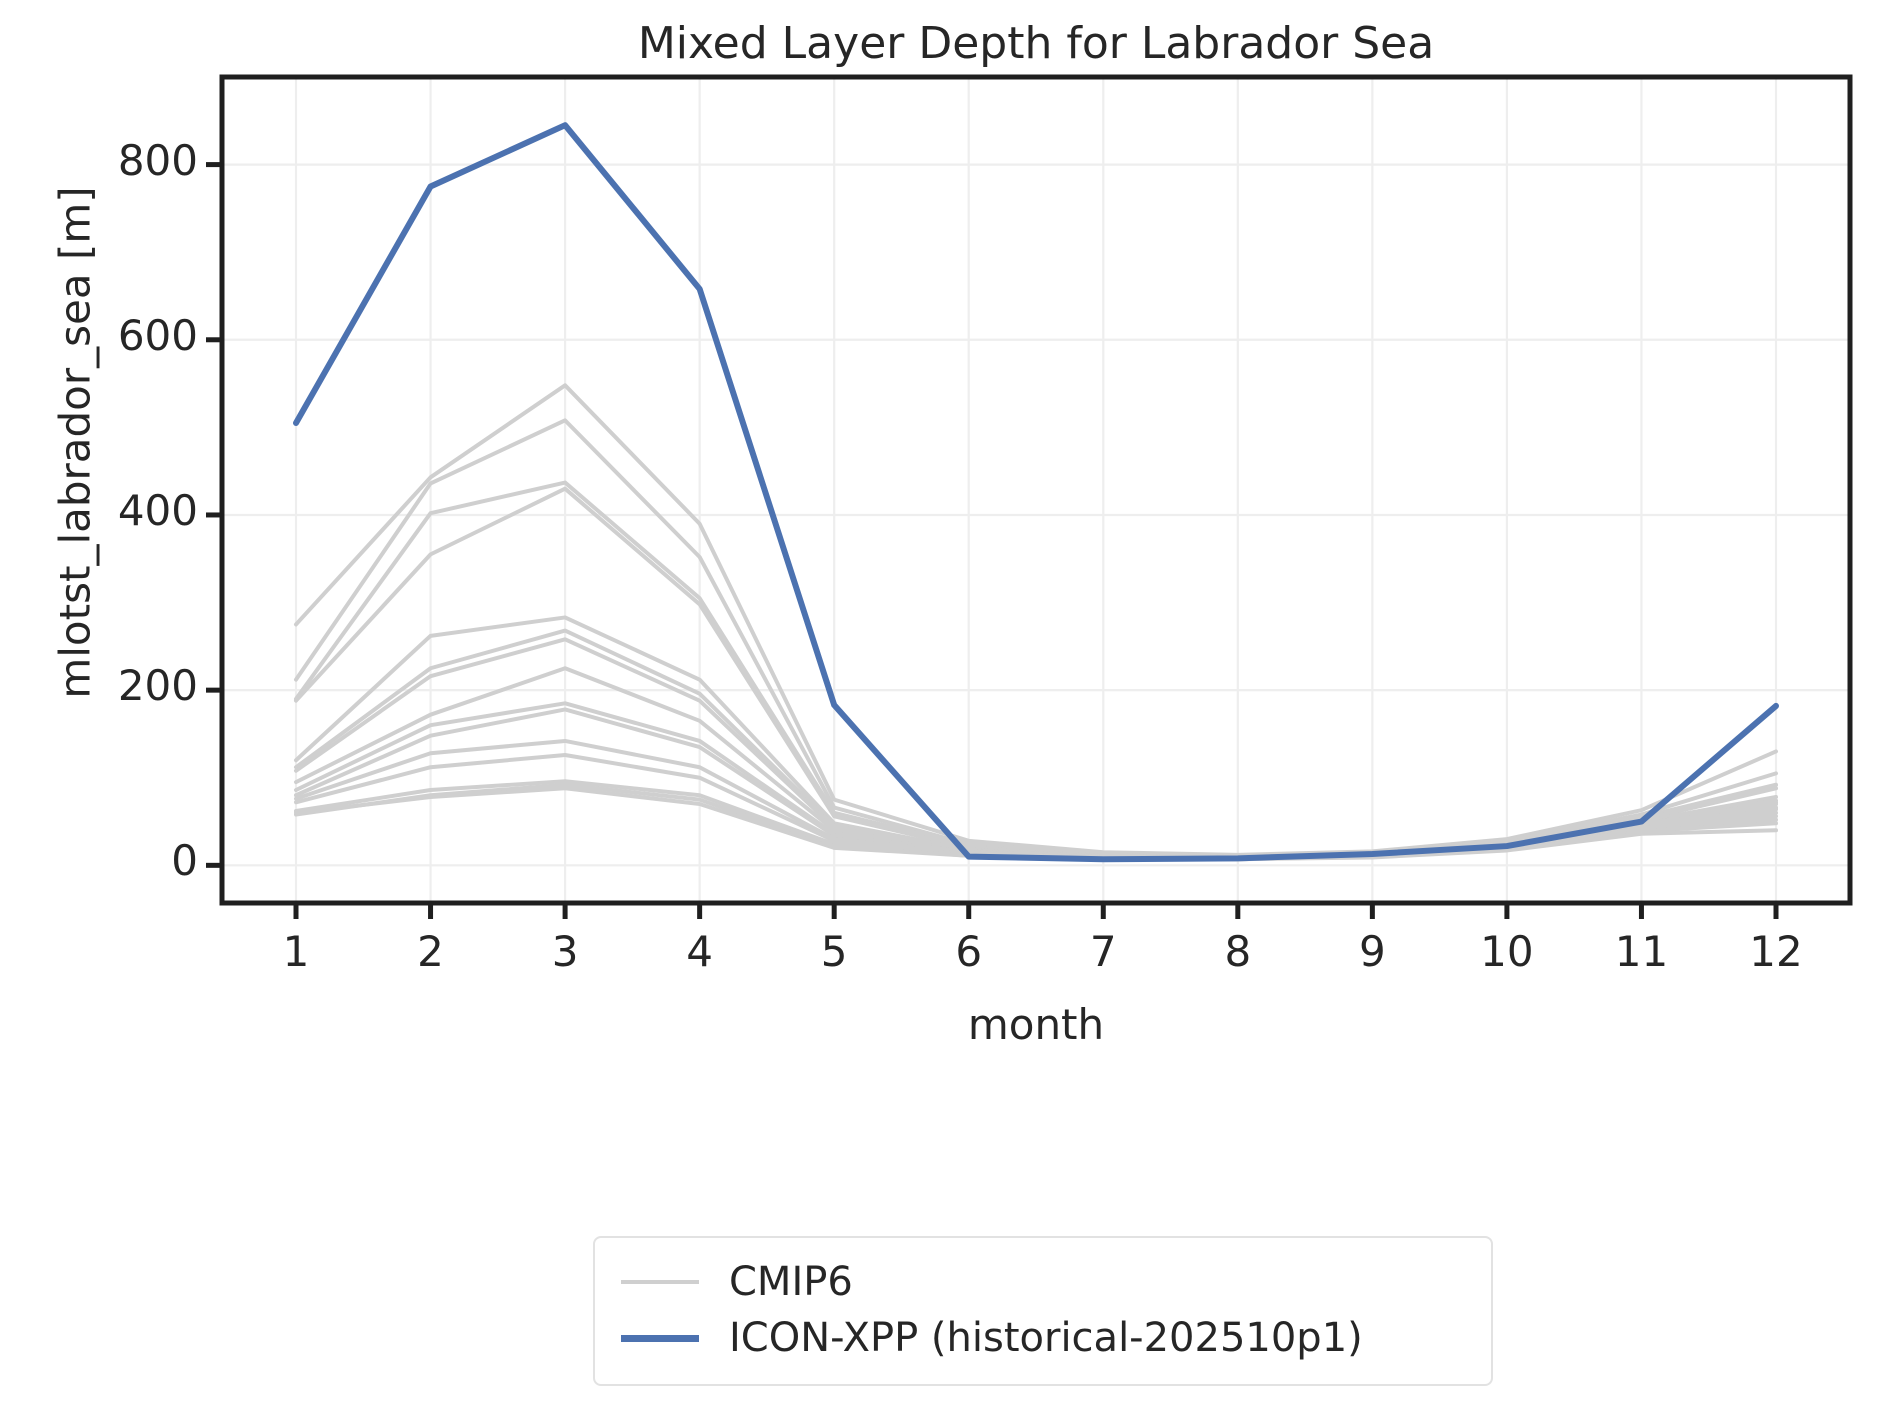  Describe the element at coordinates (184, 861) in the screenshot. I see `y-tick-label: 0` at that location.